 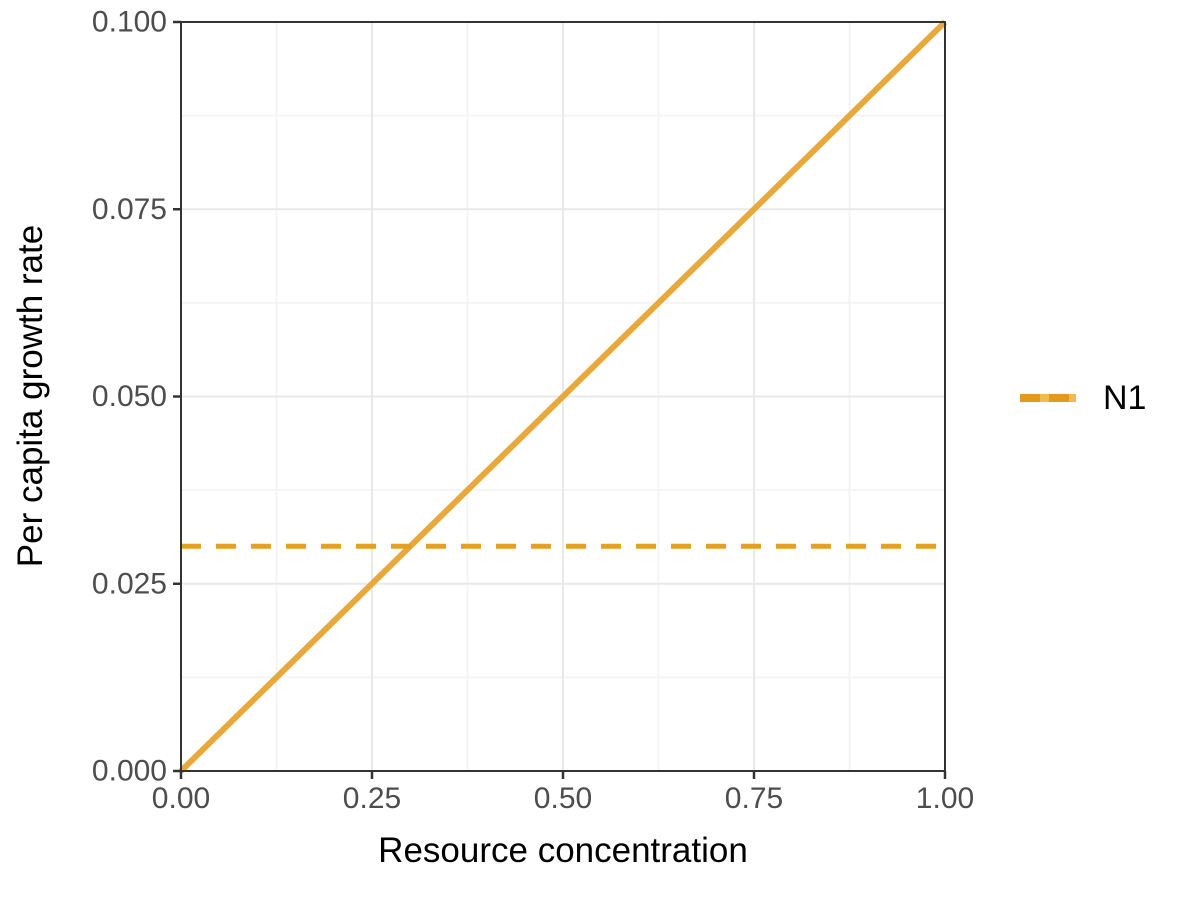 What do you see at coordinates (30, 396) in the screenshot?
I see `y-axis-title: Per capita growth rate` at bounding box center [30, 396].